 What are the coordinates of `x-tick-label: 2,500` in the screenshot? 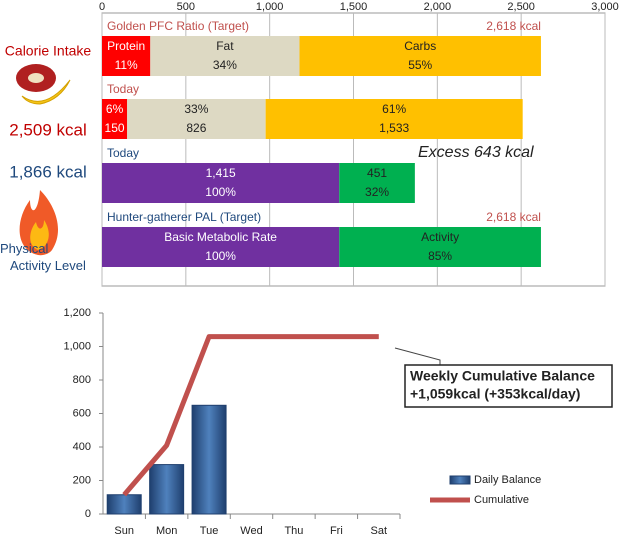 It's located at (521, 7).